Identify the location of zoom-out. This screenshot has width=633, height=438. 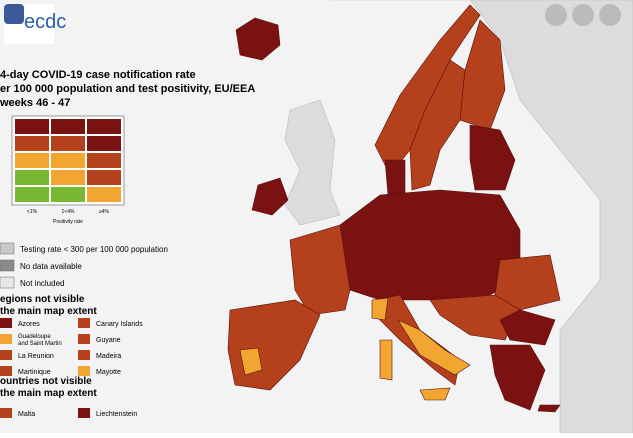
(583, 15).